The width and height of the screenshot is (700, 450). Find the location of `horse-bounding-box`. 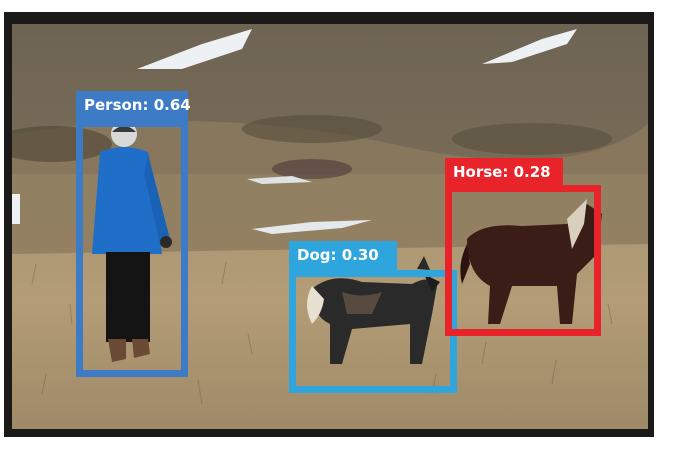

horse-bounding-box is located at coordinates (523, 260).